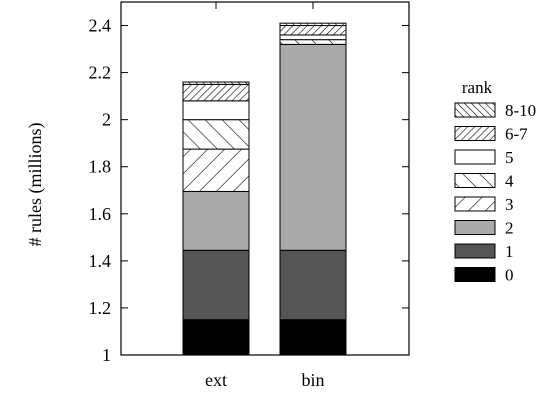 The width and height of the screenshot is (551, 398). I want to click on legend-label-rank-2: 2, so click(509, 228).